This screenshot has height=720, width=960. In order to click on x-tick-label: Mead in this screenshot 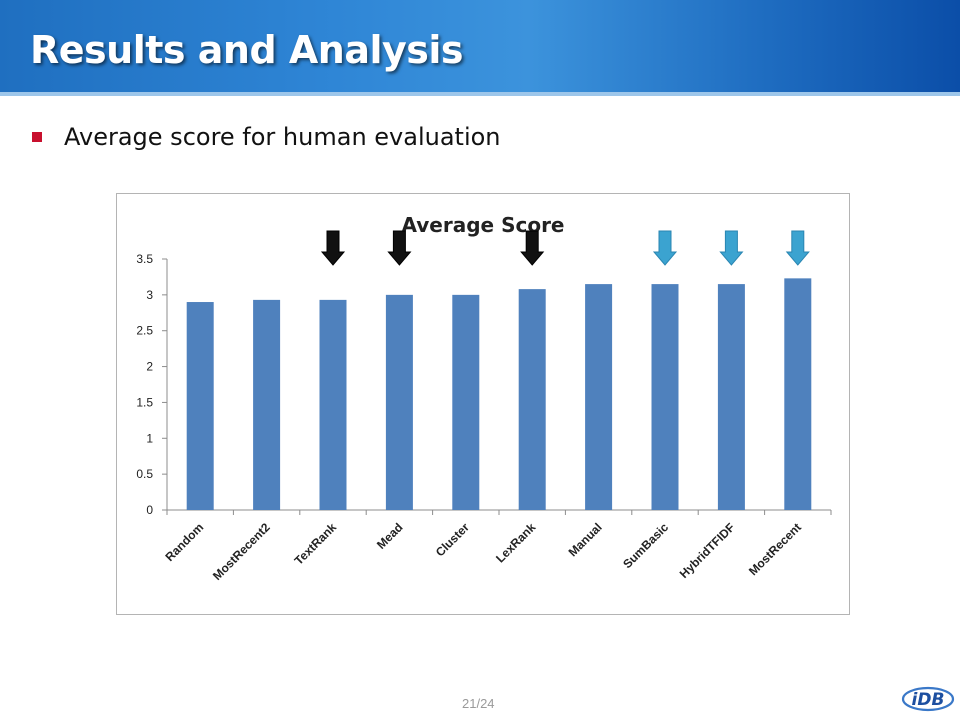, I will do `click(390, 536)`.